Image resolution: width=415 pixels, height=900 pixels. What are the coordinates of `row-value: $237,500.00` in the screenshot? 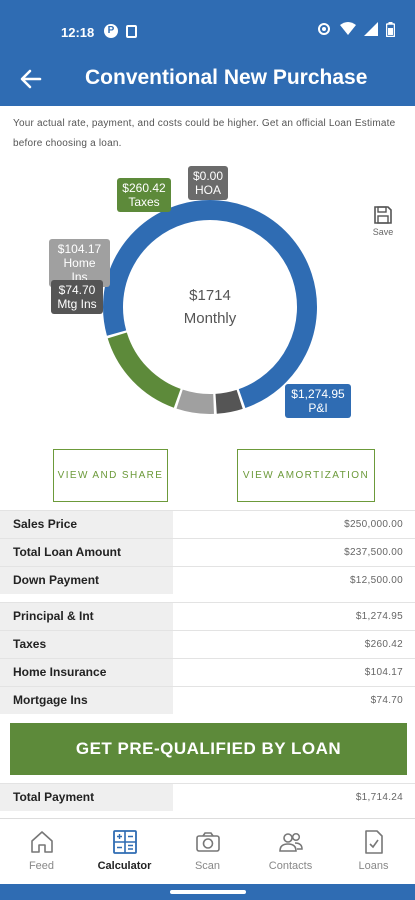 It's located at (373, 552).